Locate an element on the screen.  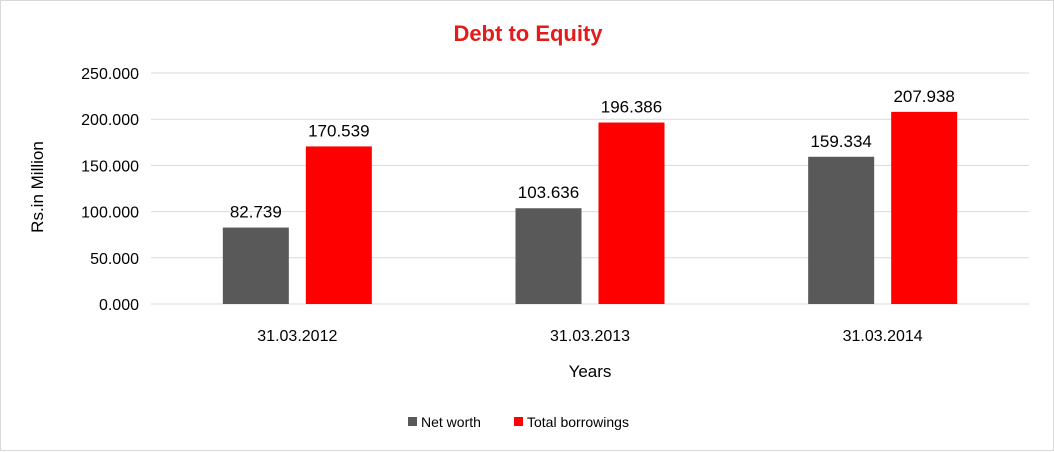
legend: Net worth Total borrowings is located at coordinates (518, 422).